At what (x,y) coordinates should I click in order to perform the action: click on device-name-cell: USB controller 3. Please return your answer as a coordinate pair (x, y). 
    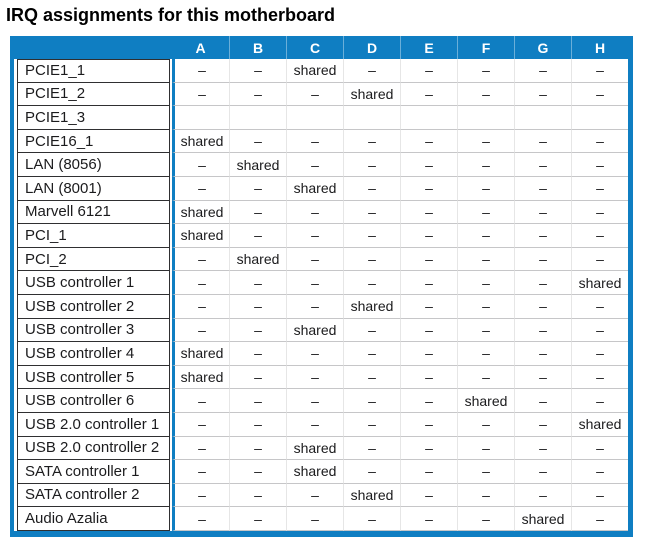
    Looking at the image, I should click on (93, 330).